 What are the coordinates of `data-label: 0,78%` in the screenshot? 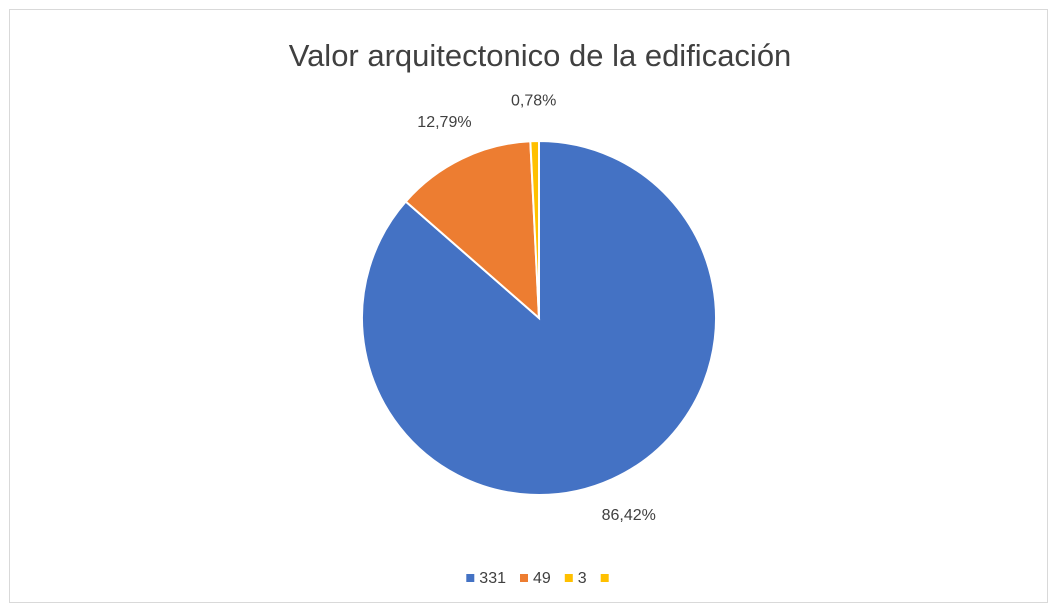 It's located at (533, 100).